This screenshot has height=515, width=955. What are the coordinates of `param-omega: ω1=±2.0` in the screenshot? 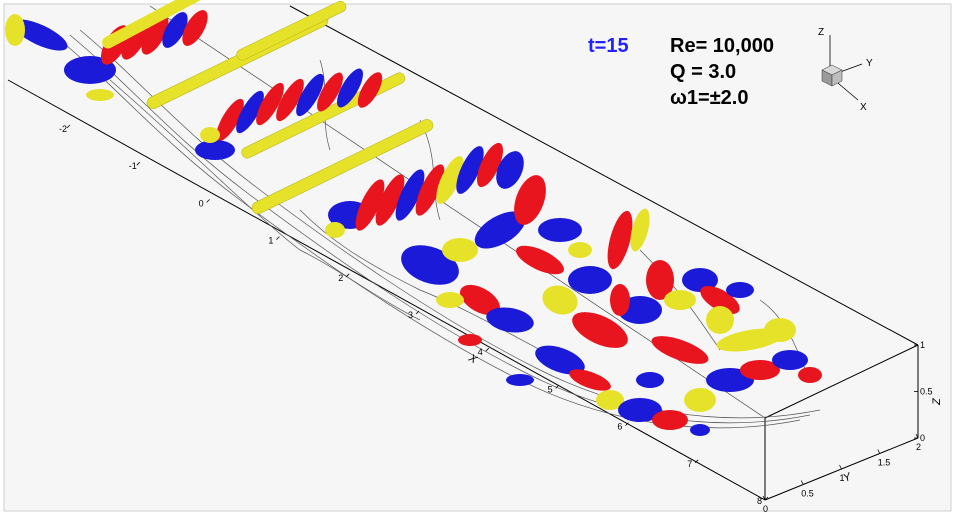 It's located at (709, 98).